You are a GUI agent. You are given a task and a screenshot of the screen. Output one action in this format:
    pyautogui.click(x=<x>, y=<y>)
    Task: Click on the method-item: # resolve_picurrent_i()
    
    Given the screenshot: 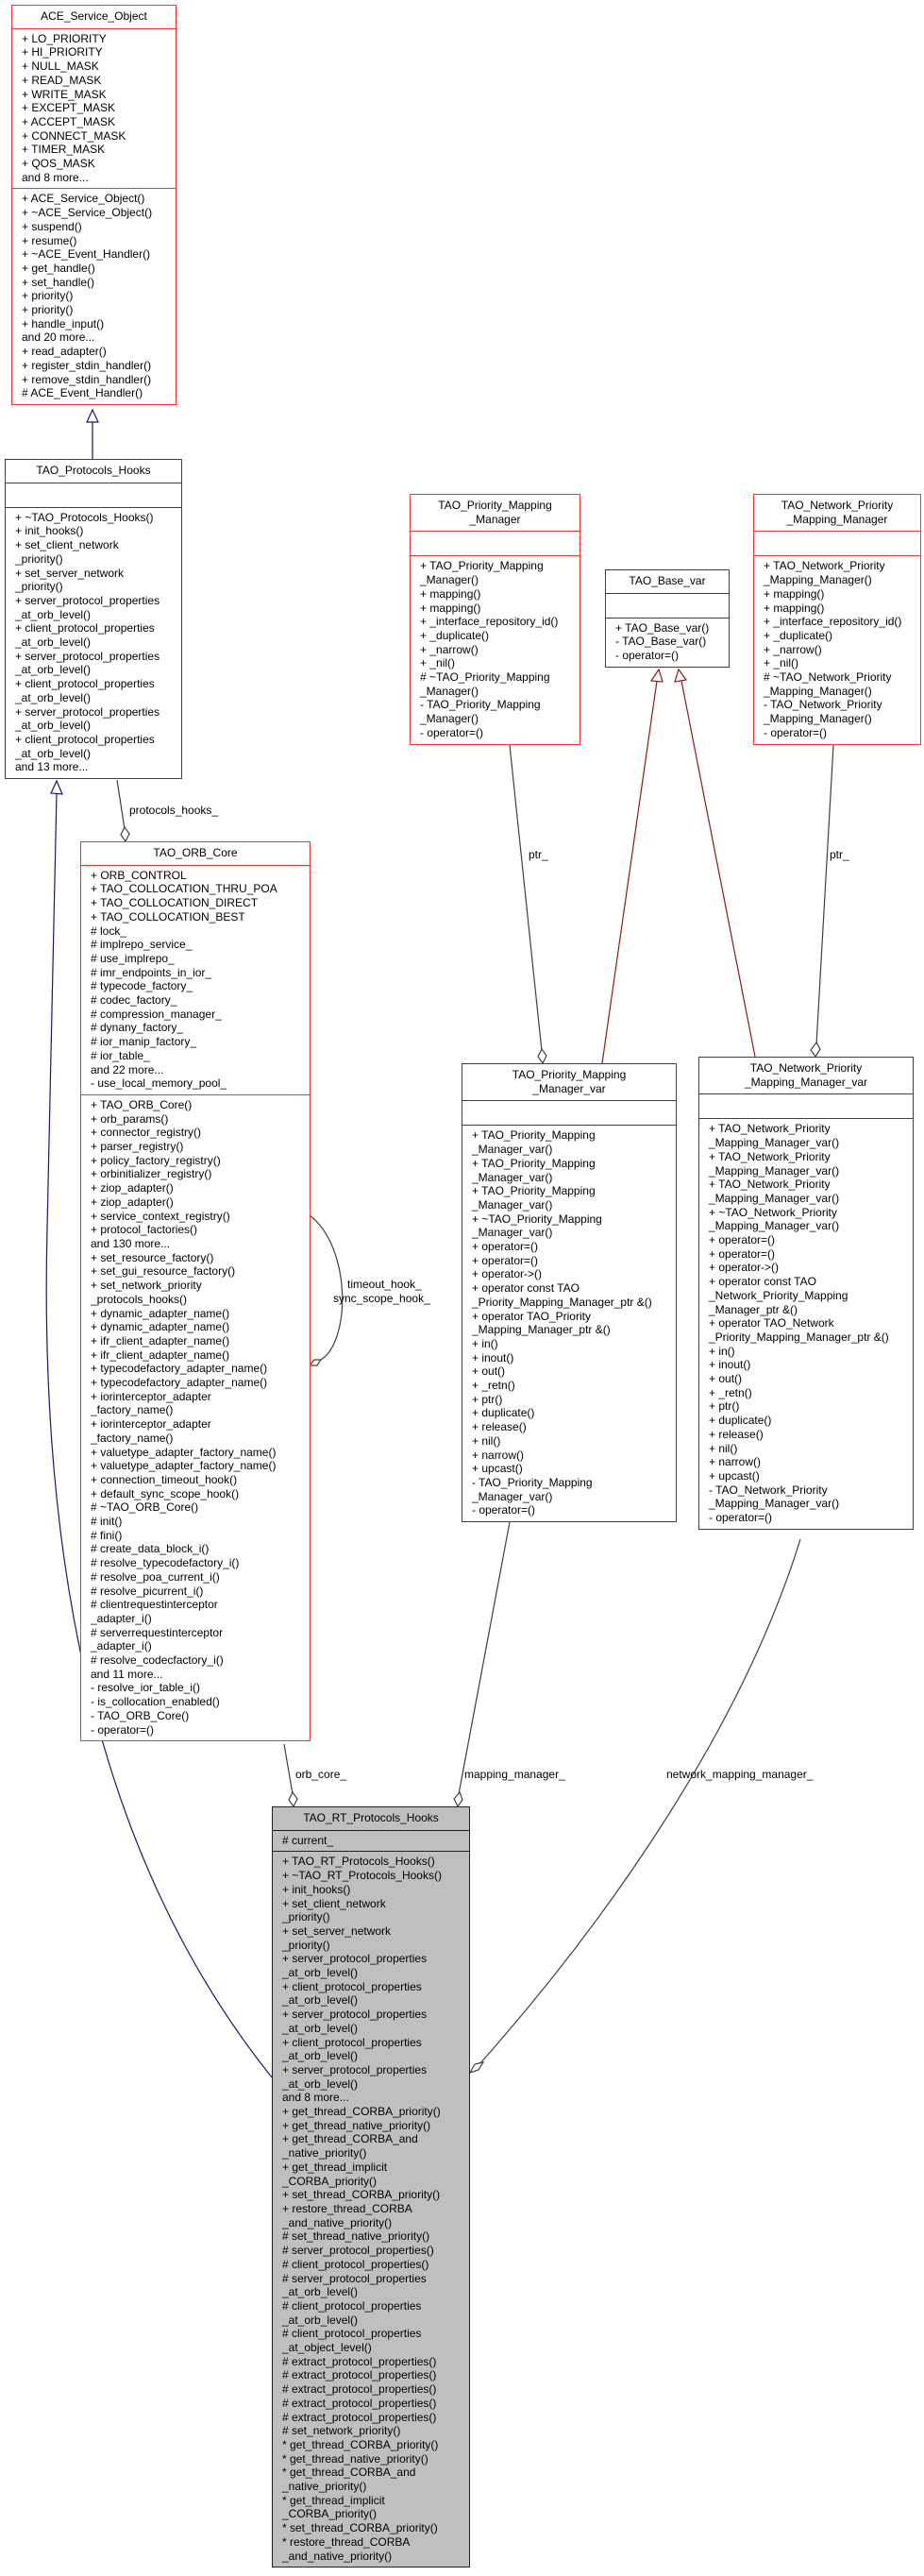 What is the action you would take?
    pyautogui.click(x=147, y=1591)
    